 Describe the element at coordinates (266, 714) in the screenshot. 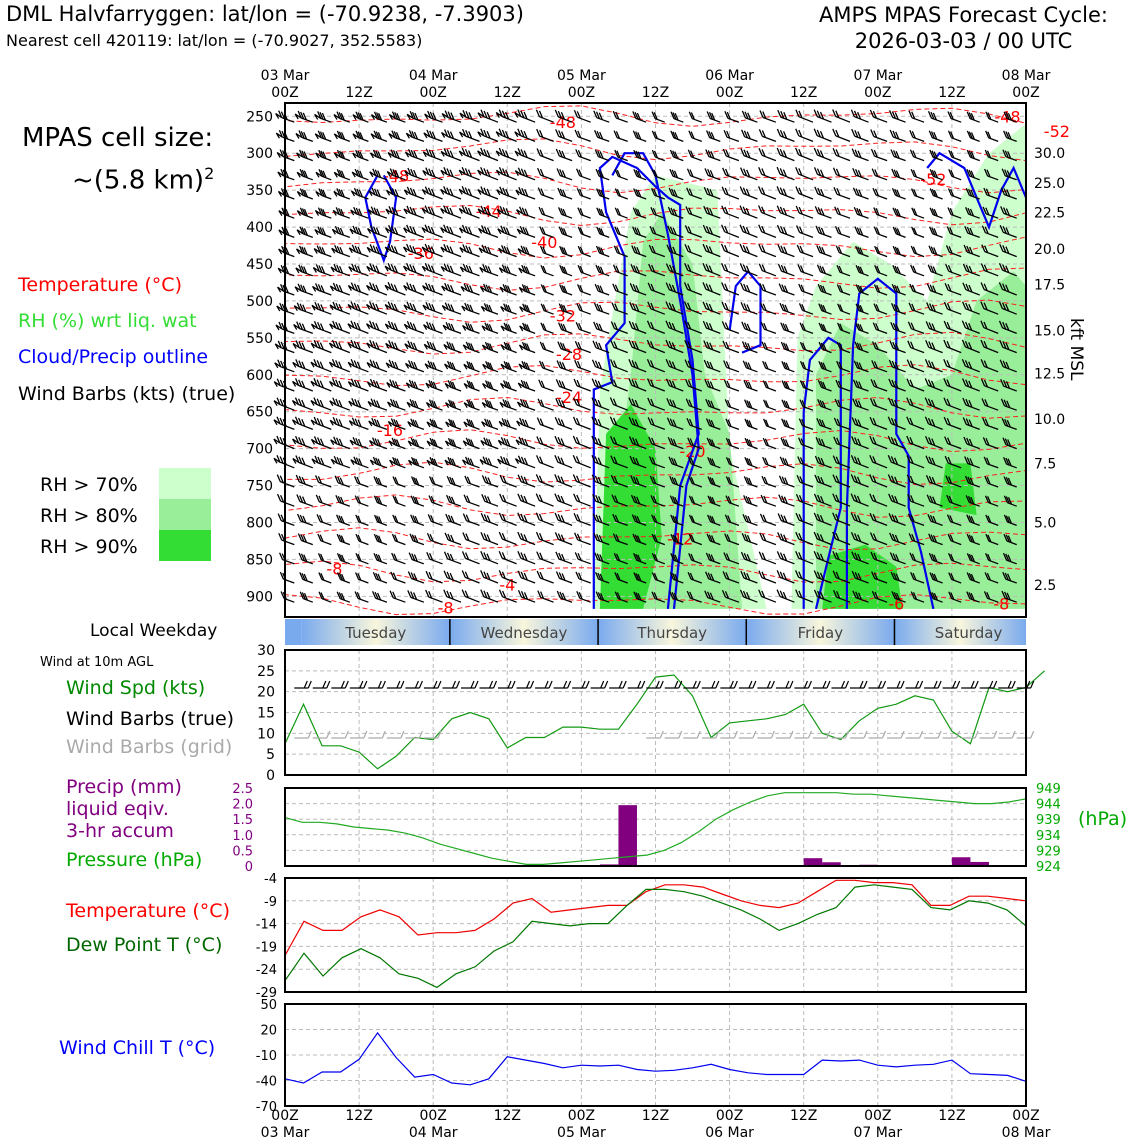

I see `wind10m-tick-label: 15` at that location.